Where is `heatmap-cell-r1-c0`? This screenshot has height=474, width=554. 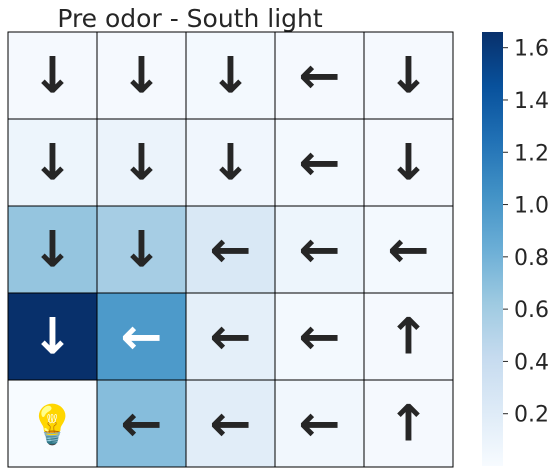
heatmap-cell-r1-c0 is located at coordinates (52, 162).